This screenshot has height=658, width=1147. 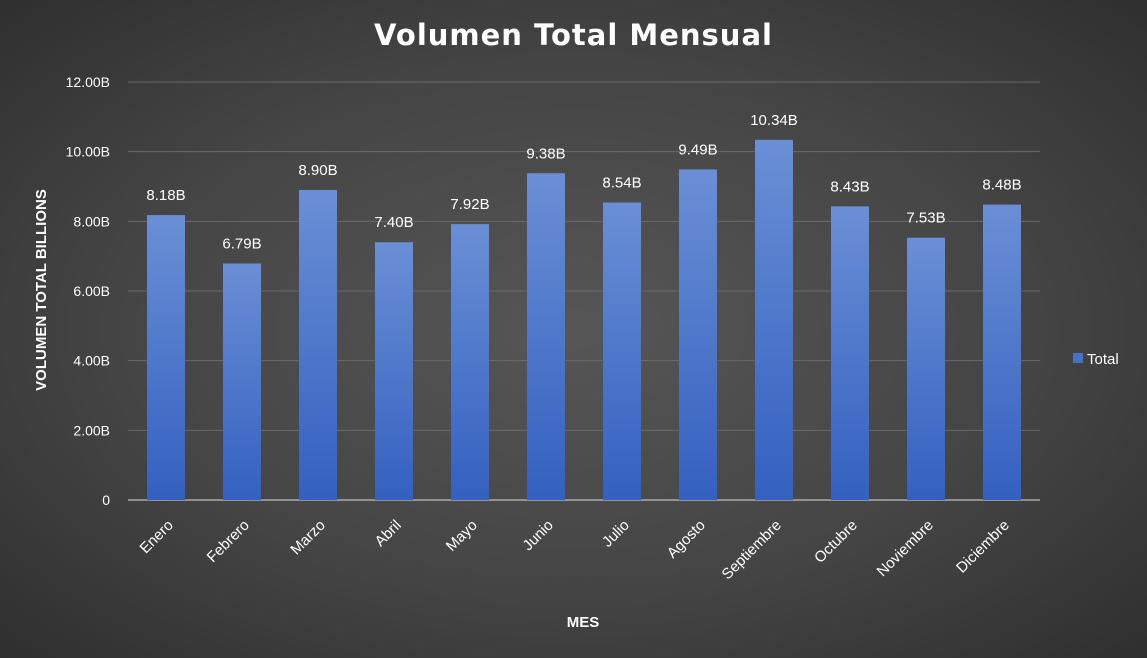 I want to click on data-label: 9.49B, so click(x=697, y=149).